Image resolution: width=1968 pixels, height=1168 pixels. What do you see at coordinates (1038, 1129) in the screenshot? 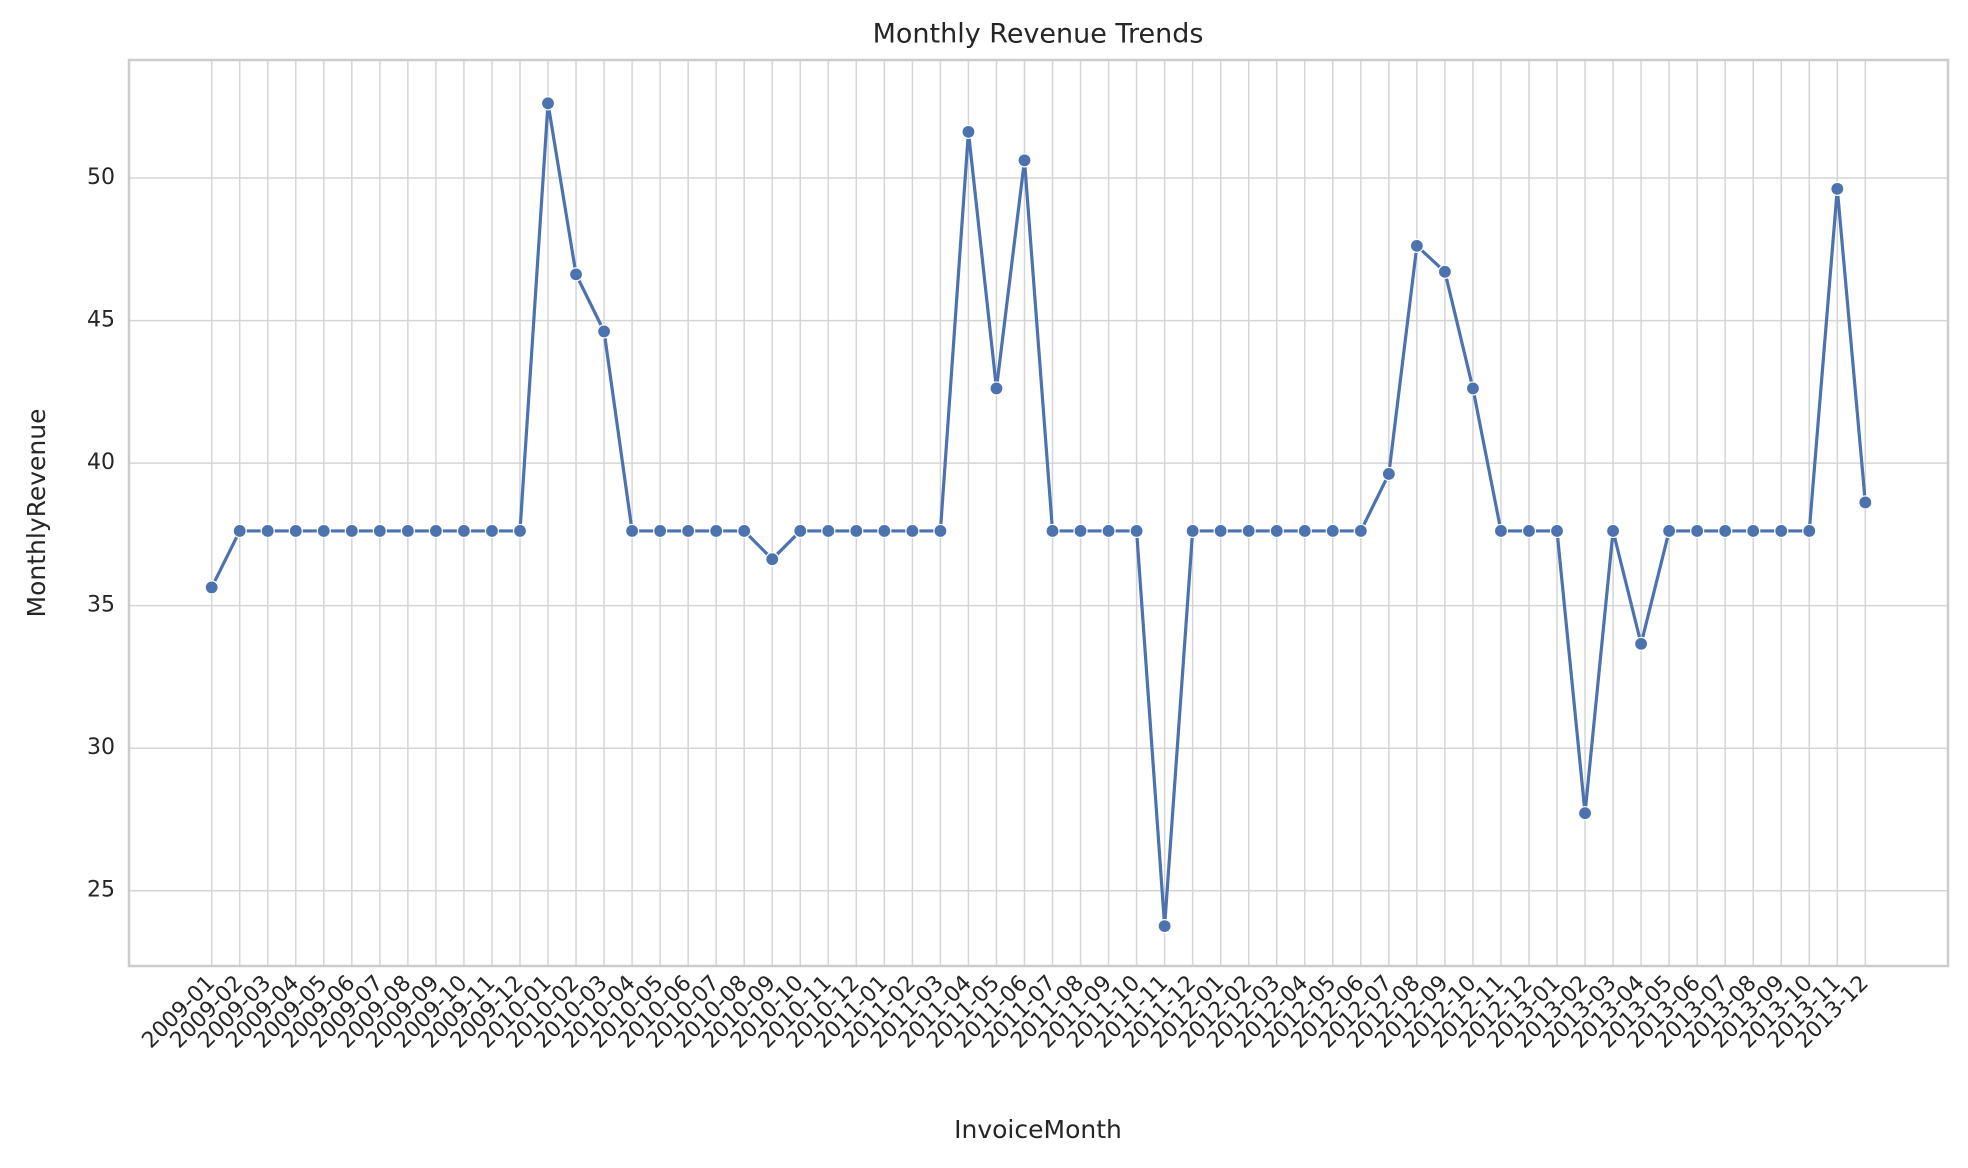
I see `x-axis-label: InvoiceMonth` at bounding box center [1038, 1129].